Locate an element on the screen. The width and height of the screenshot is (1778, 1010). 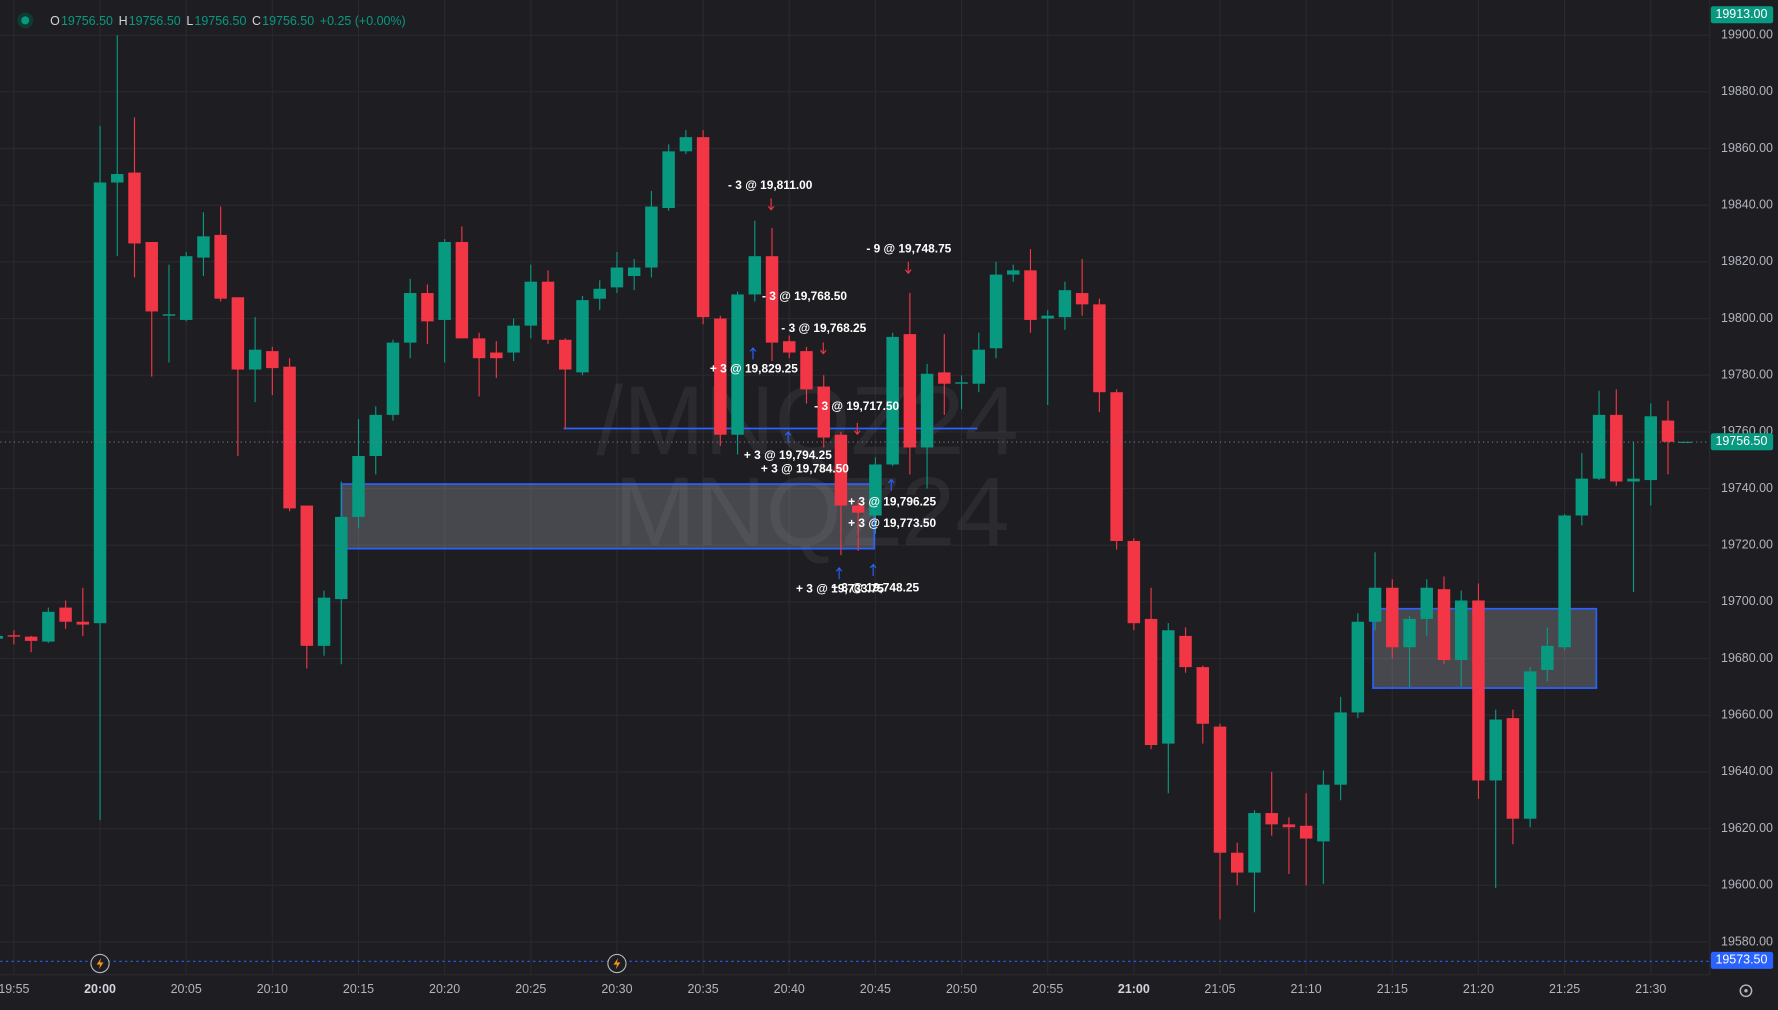
x-tick-label: 21:10 is located at coordinates (1306, 989).